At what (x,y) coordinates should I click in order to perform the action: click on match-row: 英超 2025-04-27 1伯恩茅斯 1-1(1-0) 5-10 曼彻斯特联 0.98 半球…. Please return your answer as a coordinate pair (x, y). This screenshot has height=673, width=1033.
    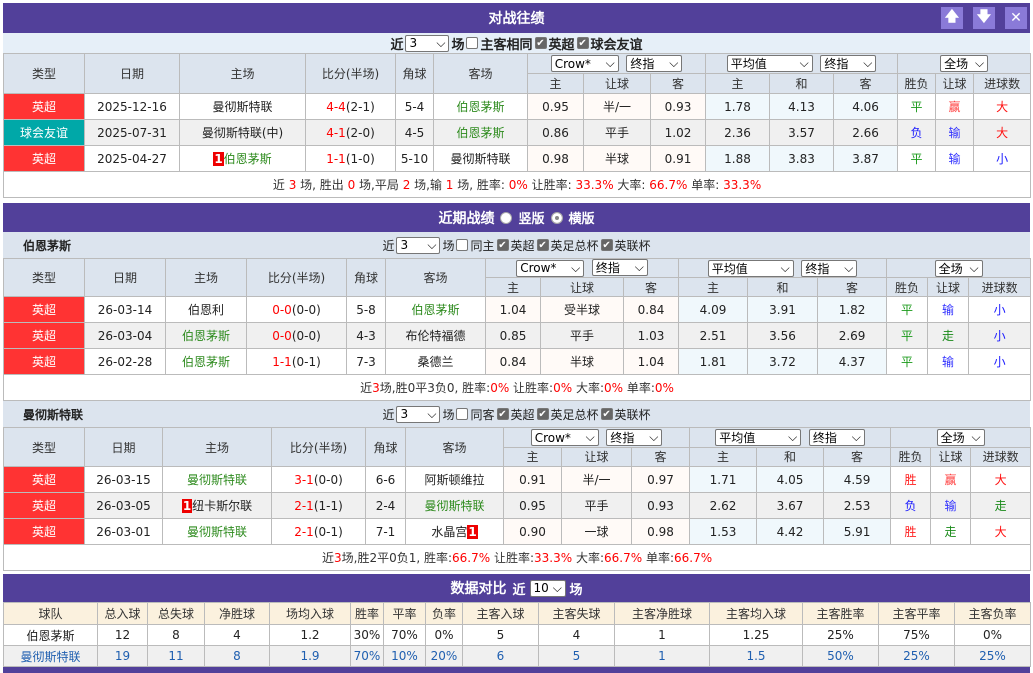
    Looking at the image, I should click on (517, 158).